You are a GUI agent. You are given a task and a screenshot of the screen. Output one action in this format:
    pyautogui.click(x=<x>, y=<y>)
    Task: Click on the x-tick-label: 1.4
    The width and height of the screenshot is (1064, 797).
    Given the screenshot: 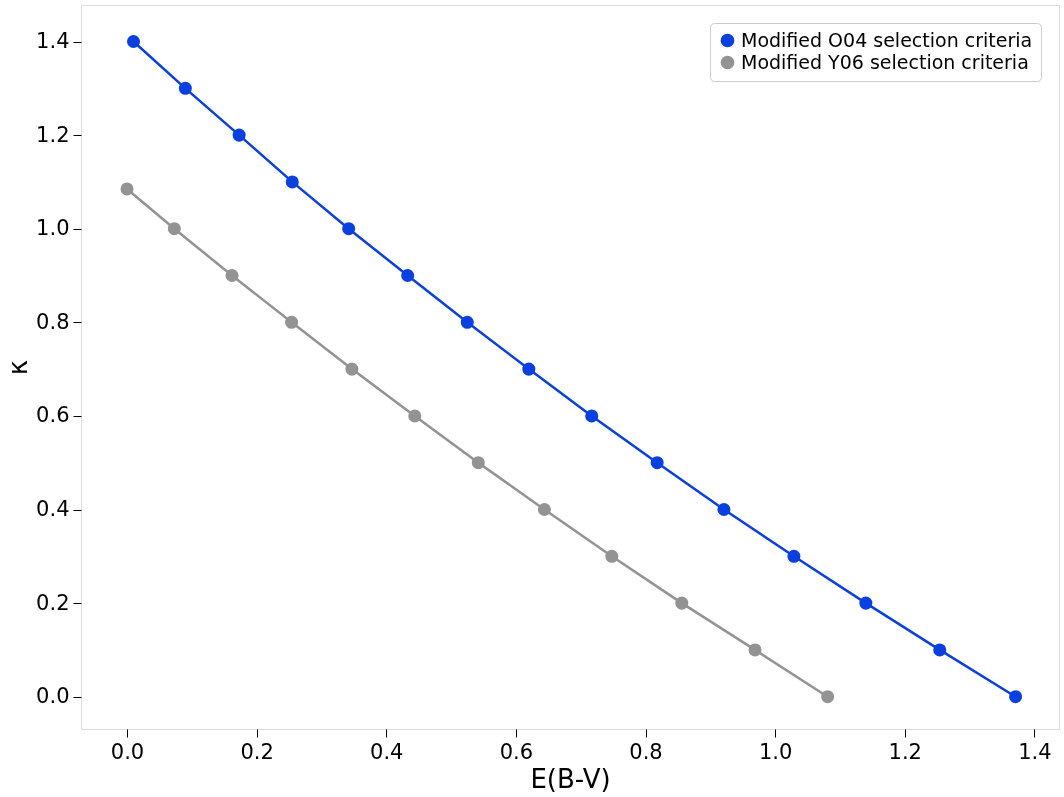 What is the action you would take?
    pyautogui.click(x=1035, y=751)
    